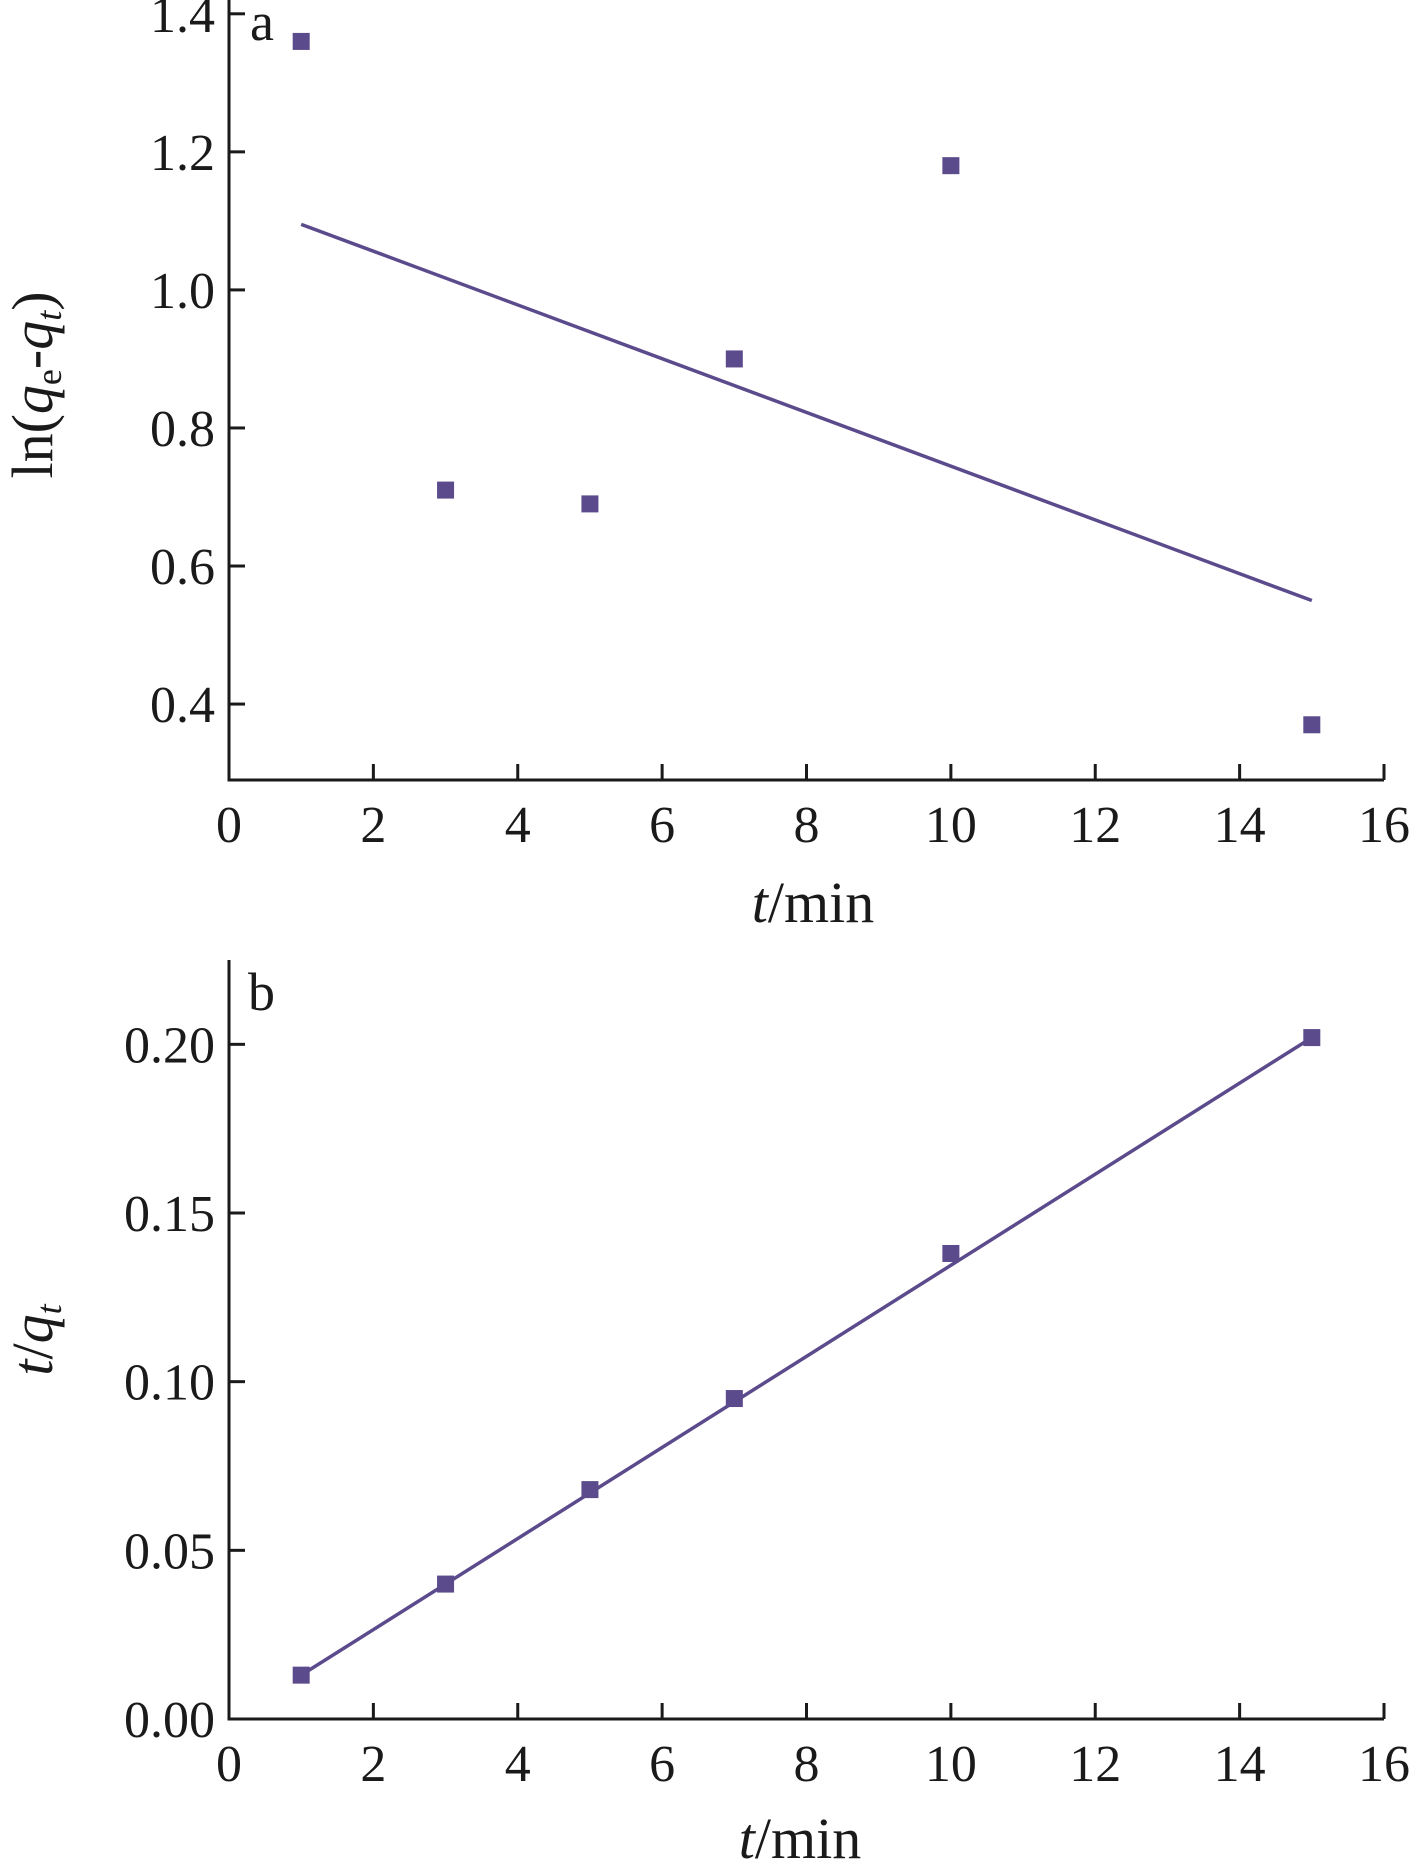 This screenshot has width=1417, height=1866. What do you see at coordinates (800, 1836) in the screenshot?
I see `panel-b-x-axis-label: t/min` at bounding box center [800, 1836].